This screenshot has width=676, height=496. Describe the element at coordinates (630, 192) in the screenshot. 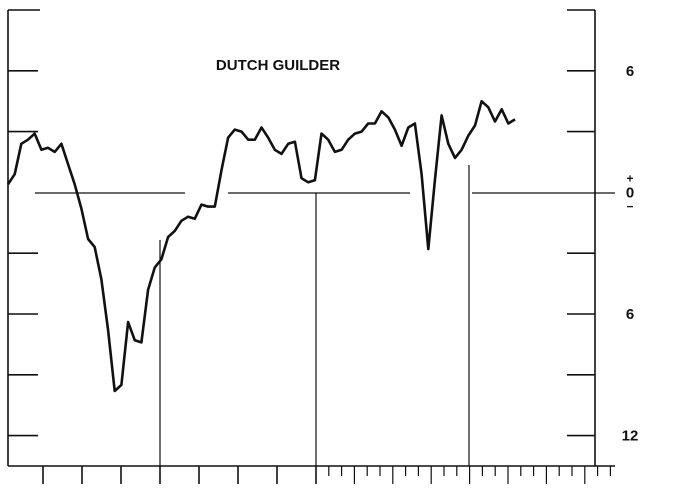

I see `y-tick-label: 0` at that location.